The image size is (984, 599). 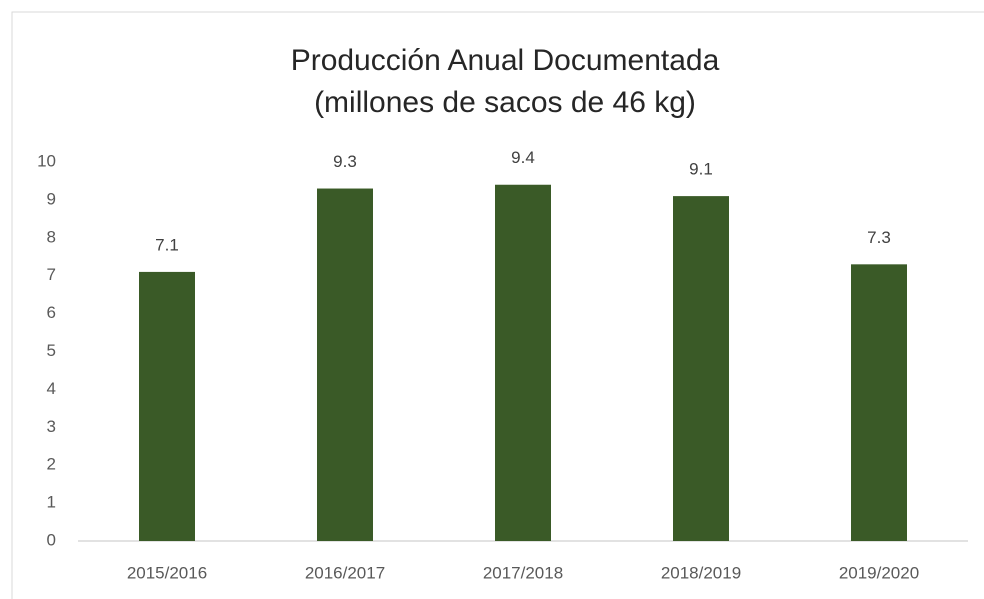 What do you see at coordinates (505, 102) in the screenshot?
I see `chart-subtitle: (millones de sacos de 46 kg)` at bounding box center [505, 102].